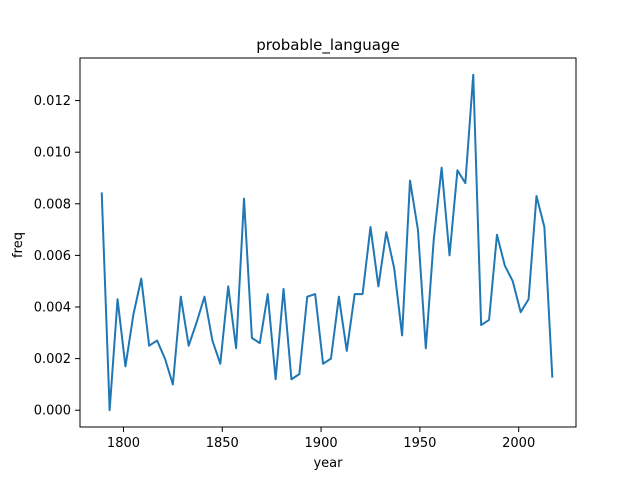 Image resolution: width=640 pixels, height=480 pixels. I want to click on x-tick-label: 2000, so click(518, 443).